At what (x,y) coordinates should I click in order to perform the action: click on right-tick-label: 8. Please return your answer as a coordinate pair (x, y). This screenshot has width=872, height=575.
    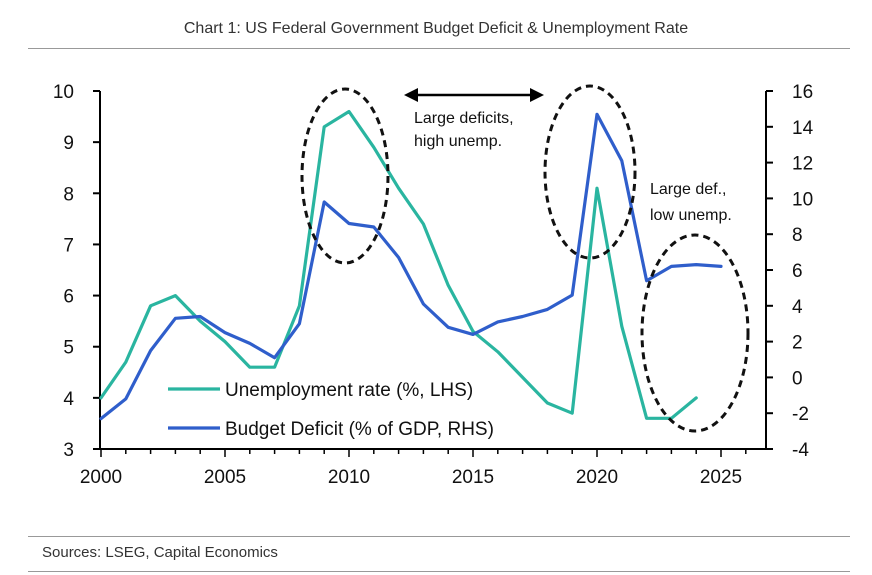
    Looking at the image, I should click on (797, 235).